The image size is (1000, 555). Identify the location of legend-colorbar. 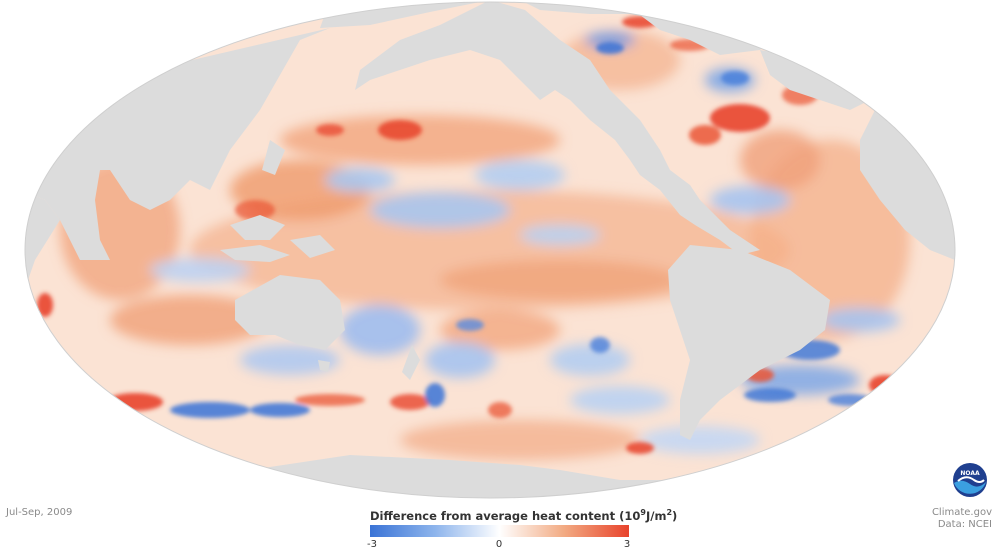
(499, 531).